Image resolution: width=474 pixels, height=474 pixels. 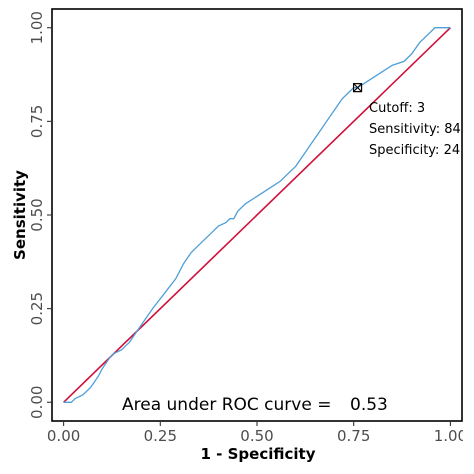 I want to click on annotation-specificity: Specificity: 24, so click(x=414, y=150).